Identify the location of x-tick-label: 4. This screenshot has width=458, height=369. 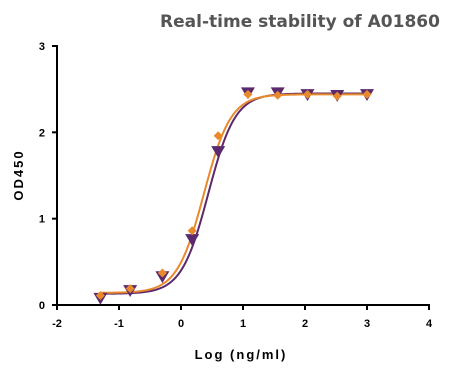
(429, 324).